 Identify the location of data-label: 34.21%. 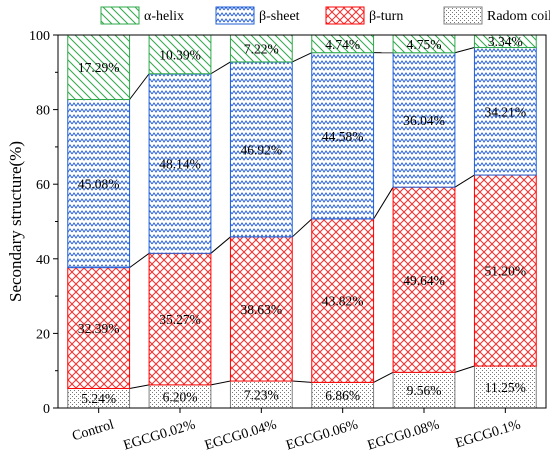
(506, 111).